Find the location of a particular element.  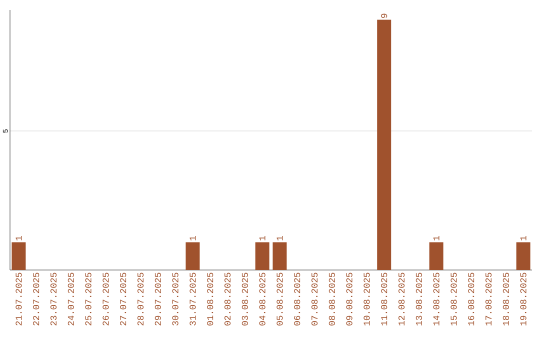

x-tick-label: 30.07.2025 is located at coordinates (175, 299).